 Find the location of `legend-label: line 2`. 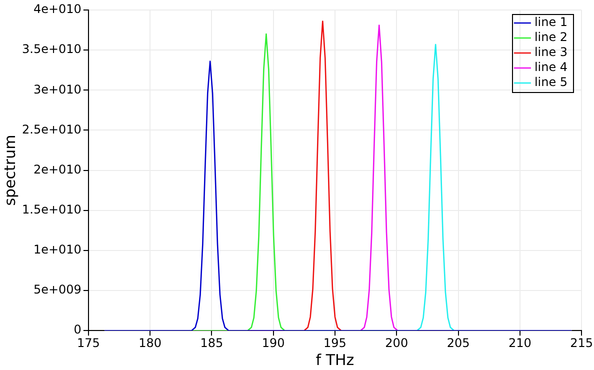

legend-label: line 2 is located at coordinates (551, 37).